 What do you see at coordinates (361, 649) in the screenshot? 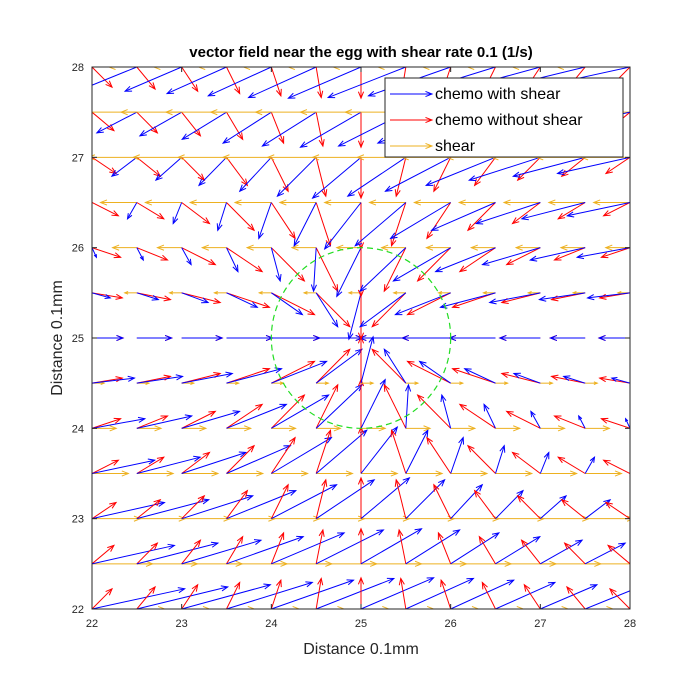
I see `x-axis-label: Distance 0.1mm` at bounding box center [361, 649].